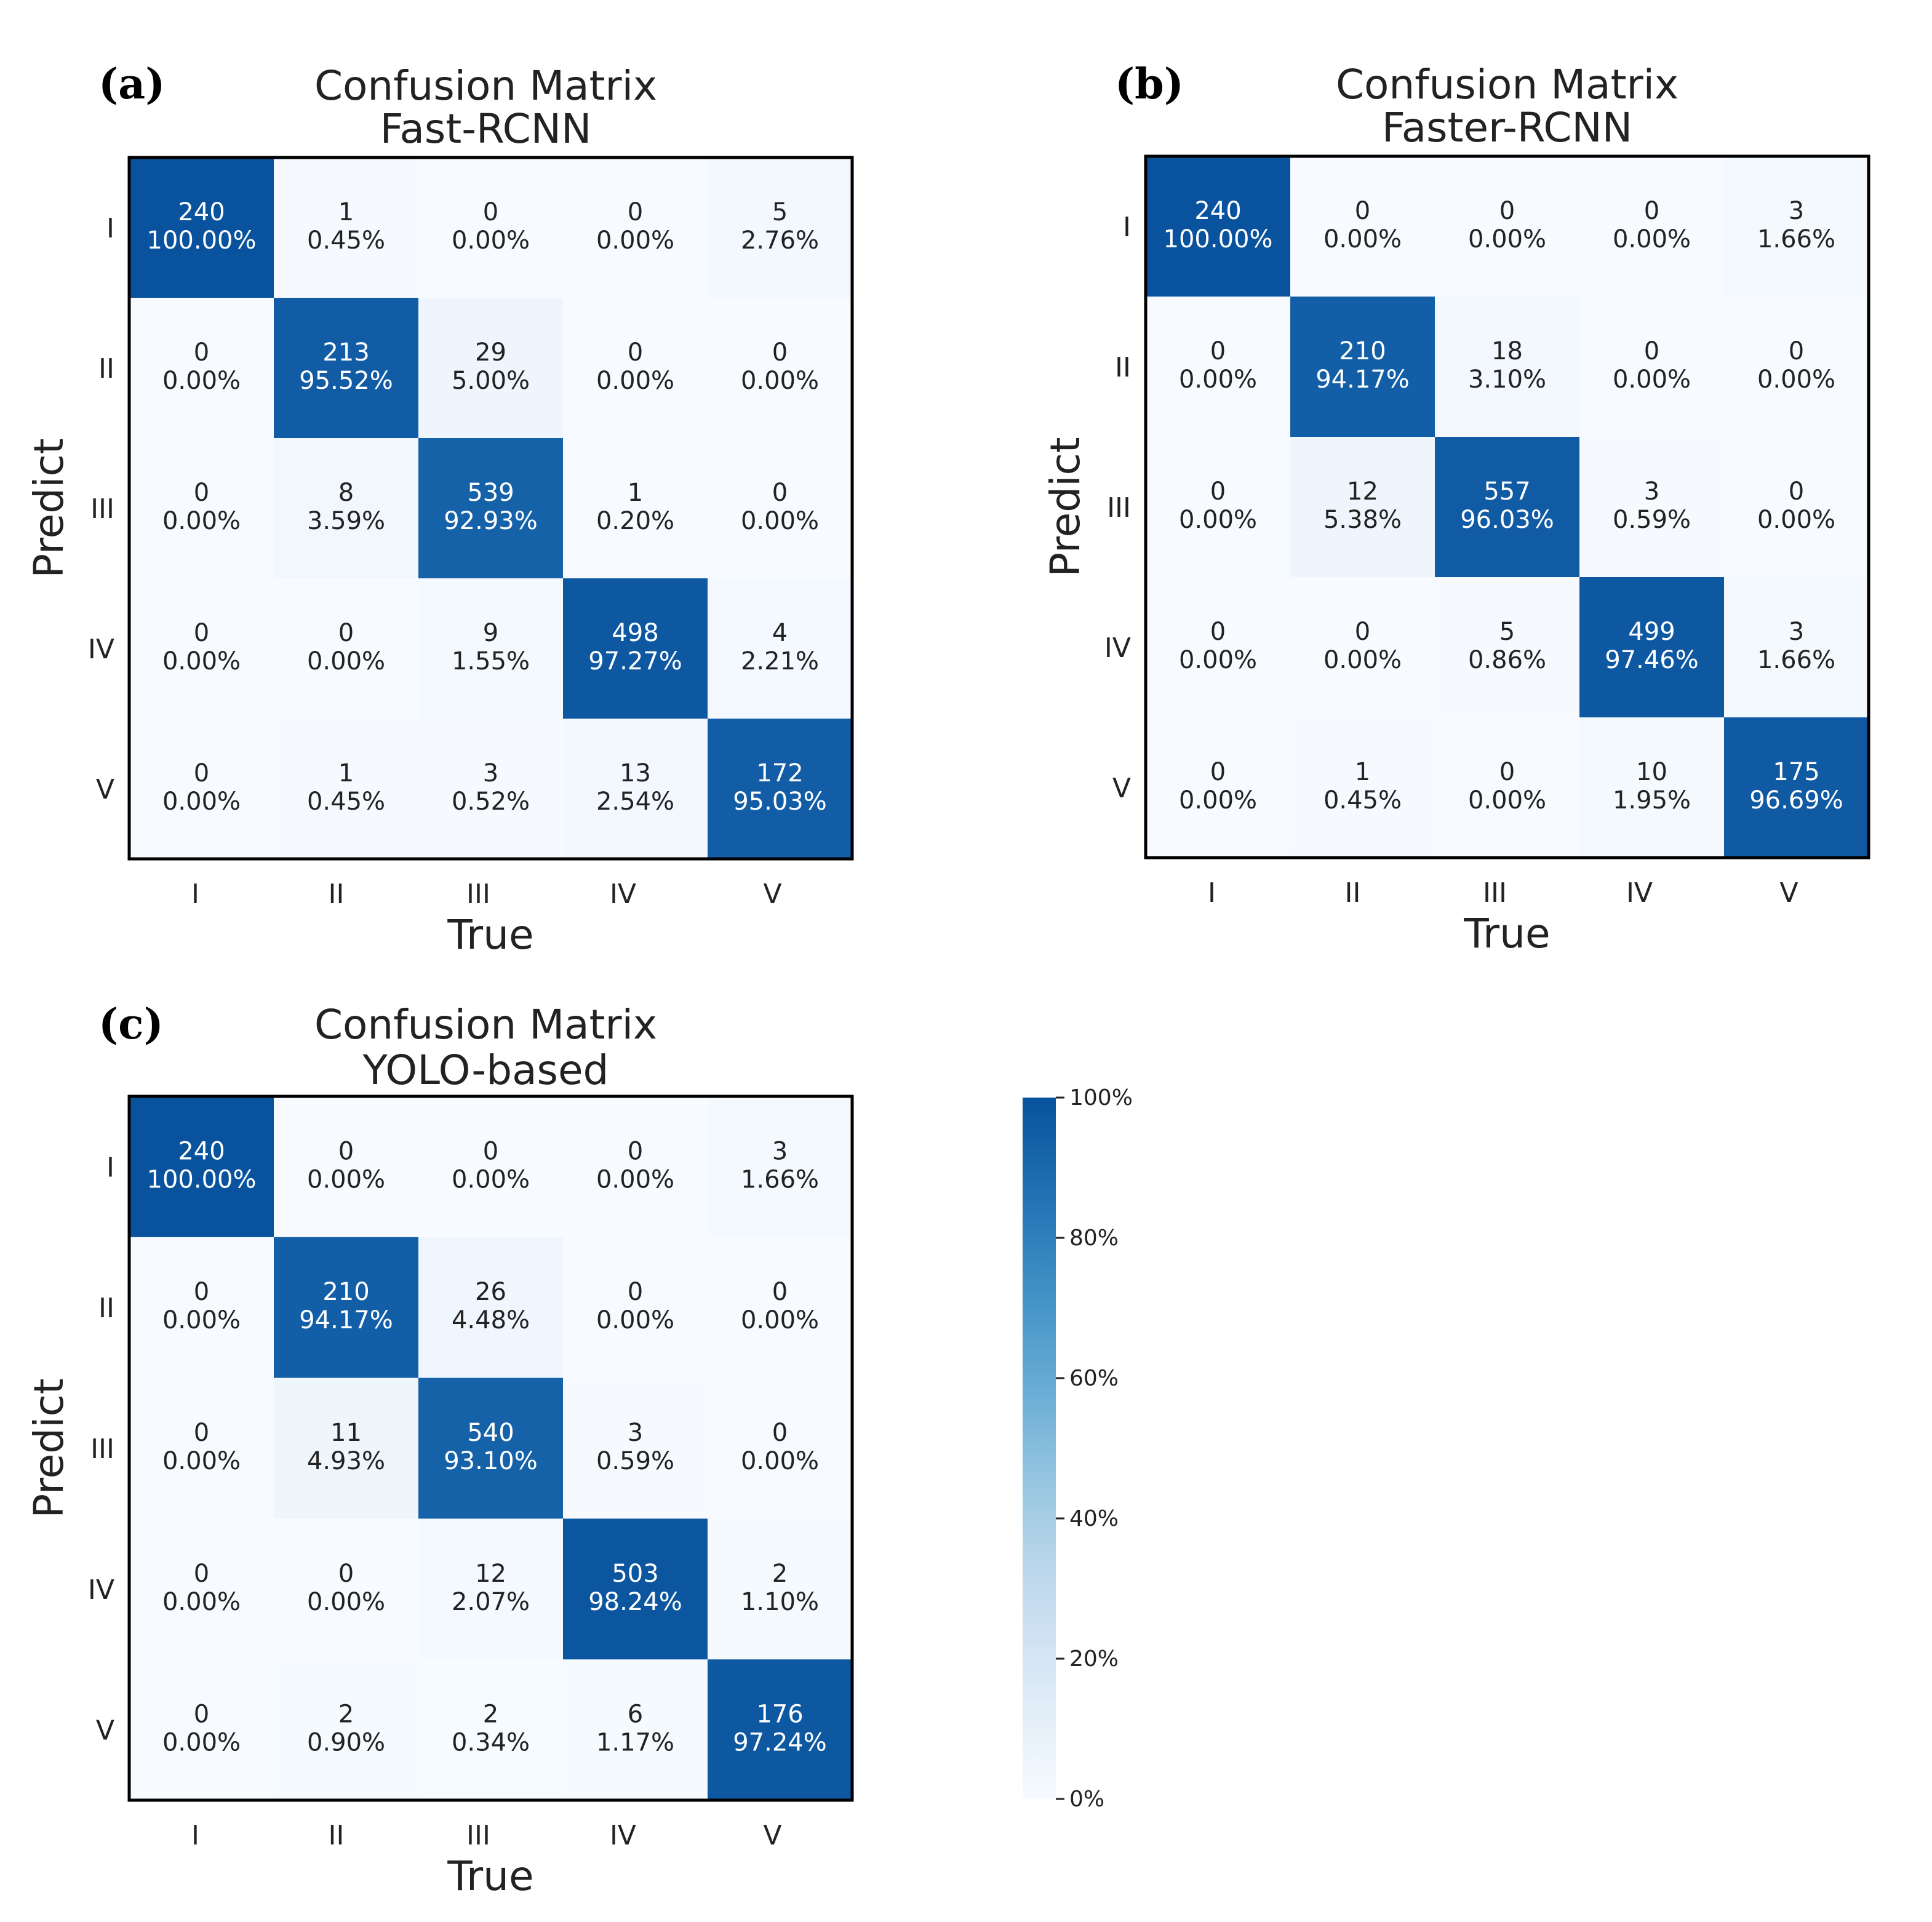 Image resolution: width=1932 pixels, height=1922 pixels. Describe the element at coordinates (102, 1450) in the screenshot. I see `y-tick-label: III` at that location.